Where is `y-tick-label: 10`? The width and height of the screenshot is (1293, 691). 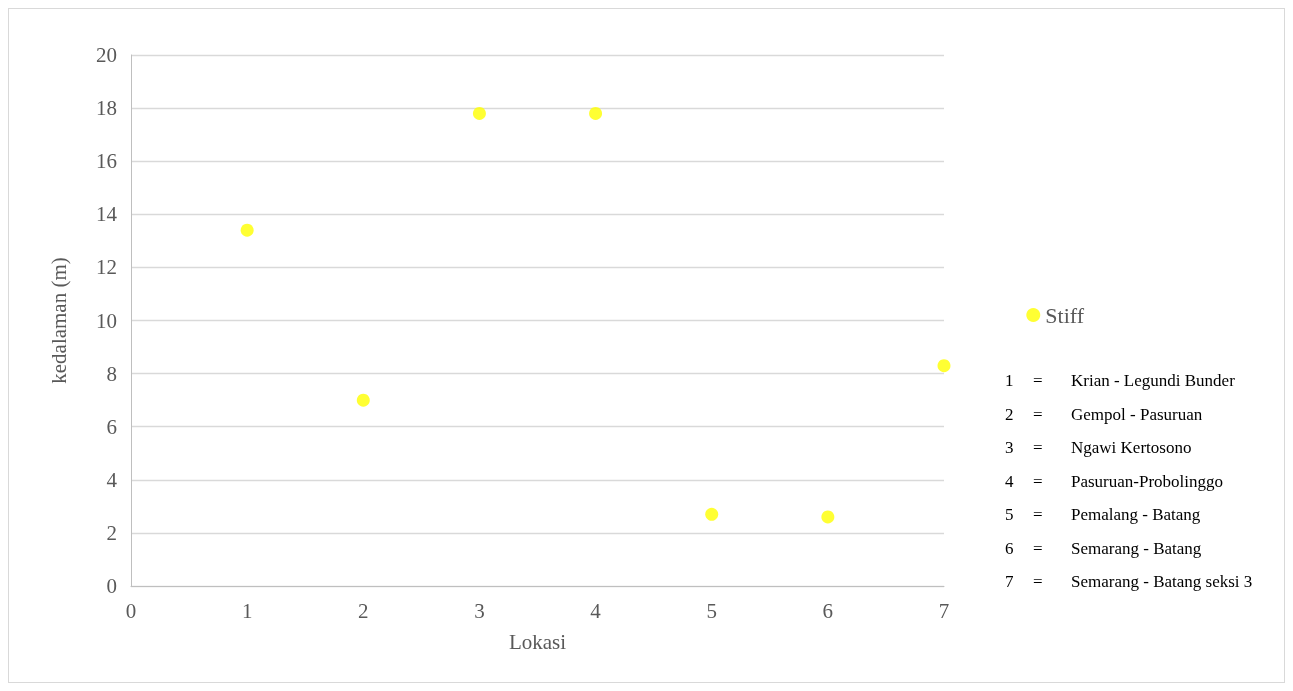
y-tick-label: 10 is located at coordinates (106, 320).